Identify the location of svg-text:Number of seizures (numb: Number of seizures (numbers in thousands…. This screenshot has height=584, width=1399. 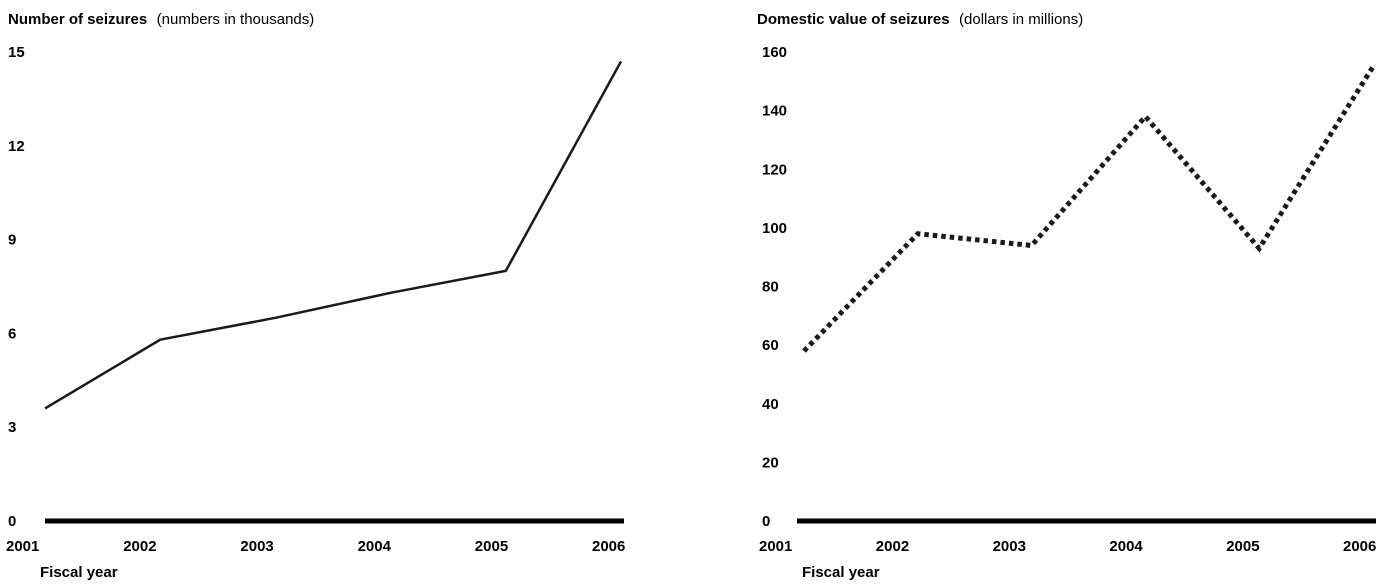
(161, 19).